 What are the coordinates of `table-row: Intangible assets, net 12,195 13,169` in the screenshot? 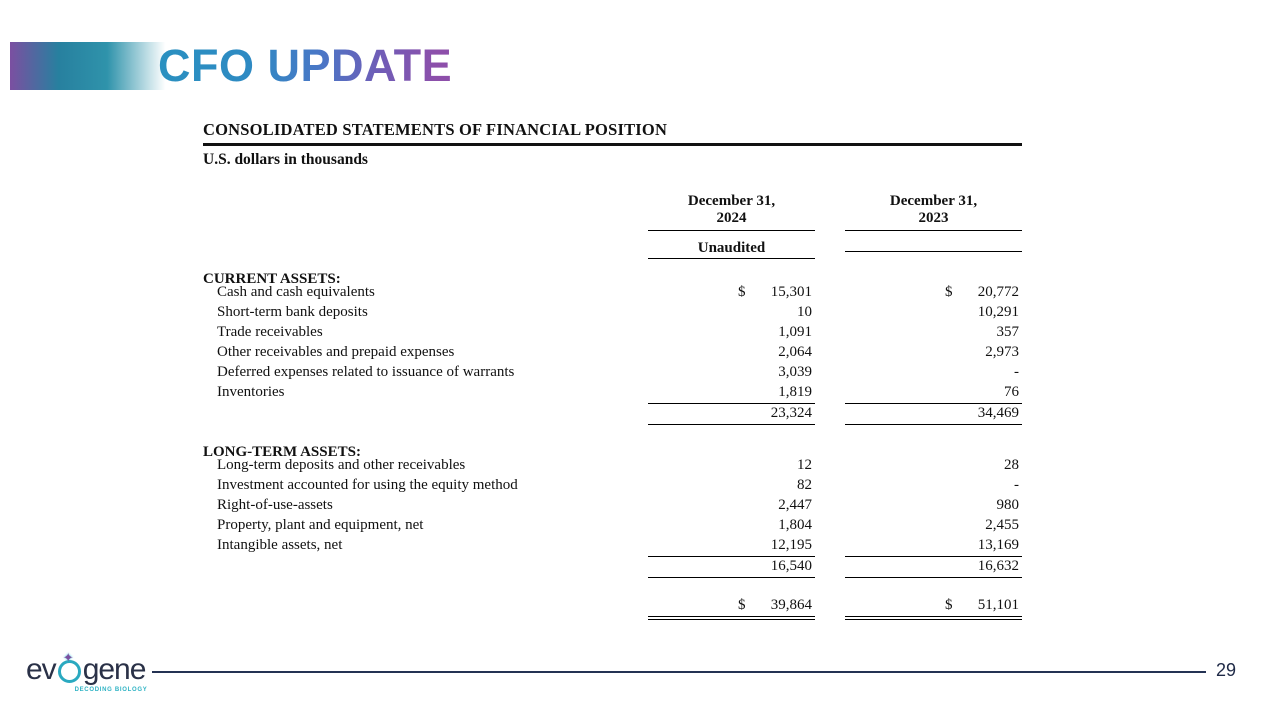 It's located at (612, 546).